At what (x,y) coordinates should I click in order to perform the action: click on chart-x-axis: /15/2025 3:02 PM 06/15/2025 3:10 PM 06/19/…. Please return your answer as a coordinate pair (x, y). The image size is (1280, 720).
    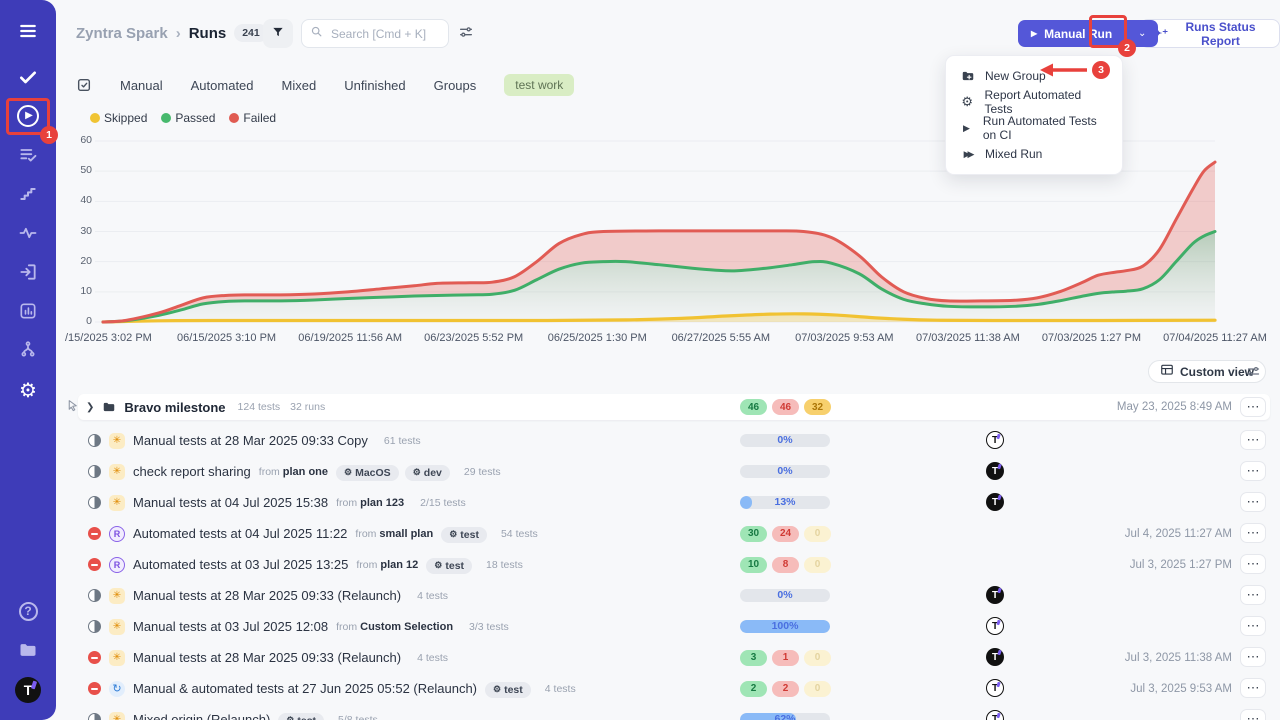
    Looking at the image, I should click on (640, 339).